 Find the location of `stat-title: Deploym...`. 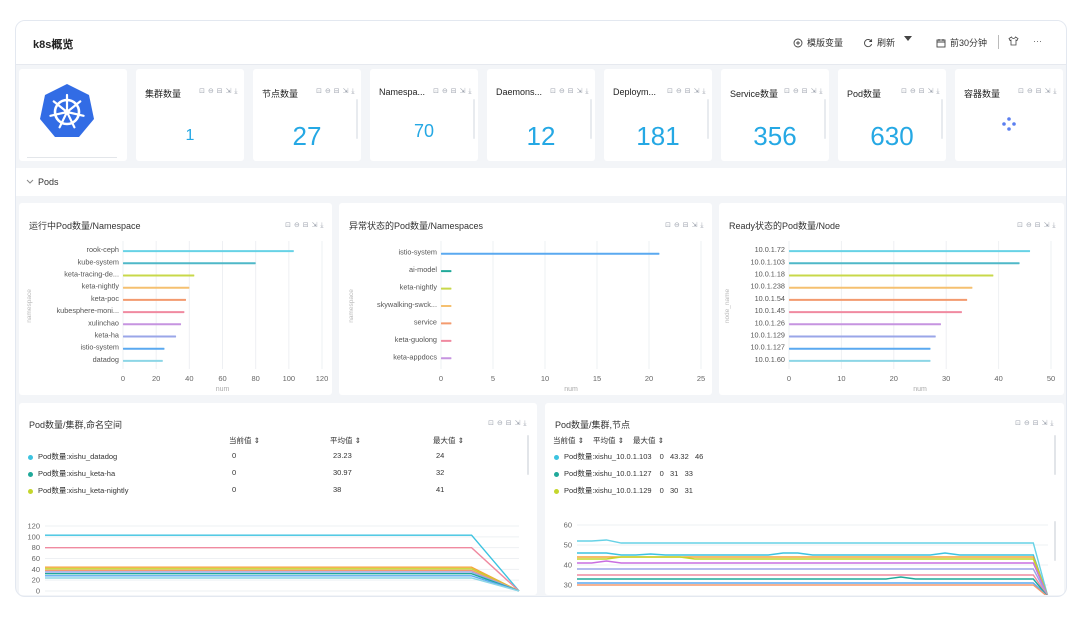

stat-title: Deploym... is located at coordinates (635, 92).